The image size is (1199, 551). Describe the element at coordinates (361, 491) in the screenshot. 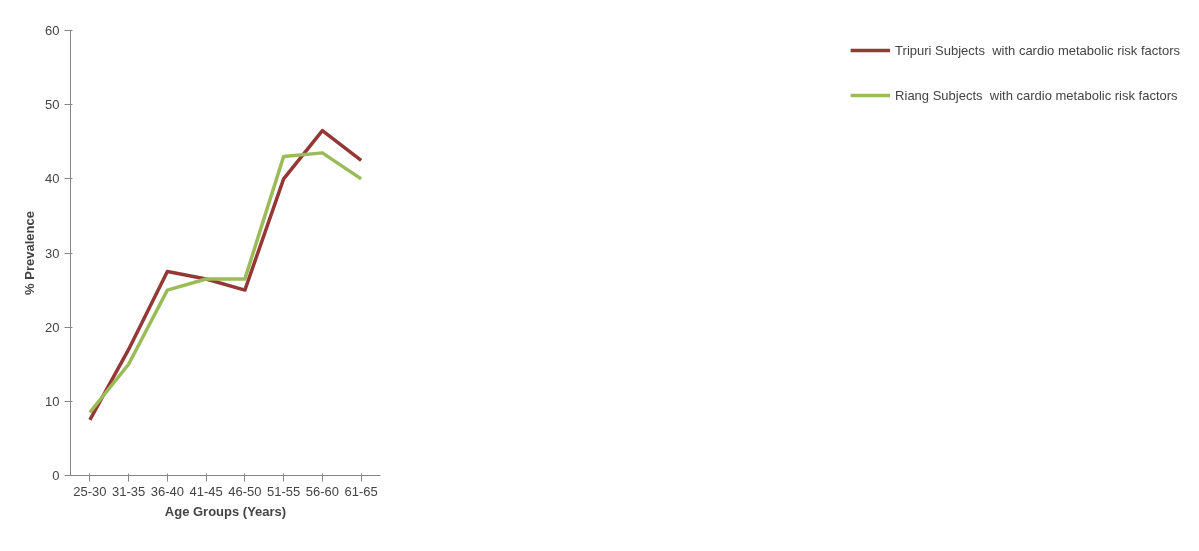

I see `x-tick-label: 61-65` at that location.